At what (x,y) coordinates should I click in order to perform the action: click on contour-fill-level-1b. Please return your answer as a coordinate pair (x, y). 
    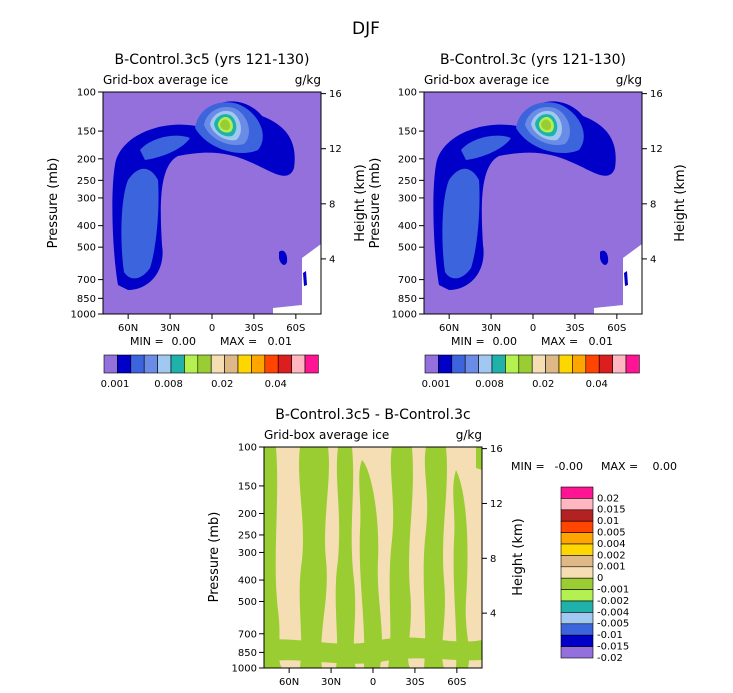
    Looking at the image, I should click on (283, 257).